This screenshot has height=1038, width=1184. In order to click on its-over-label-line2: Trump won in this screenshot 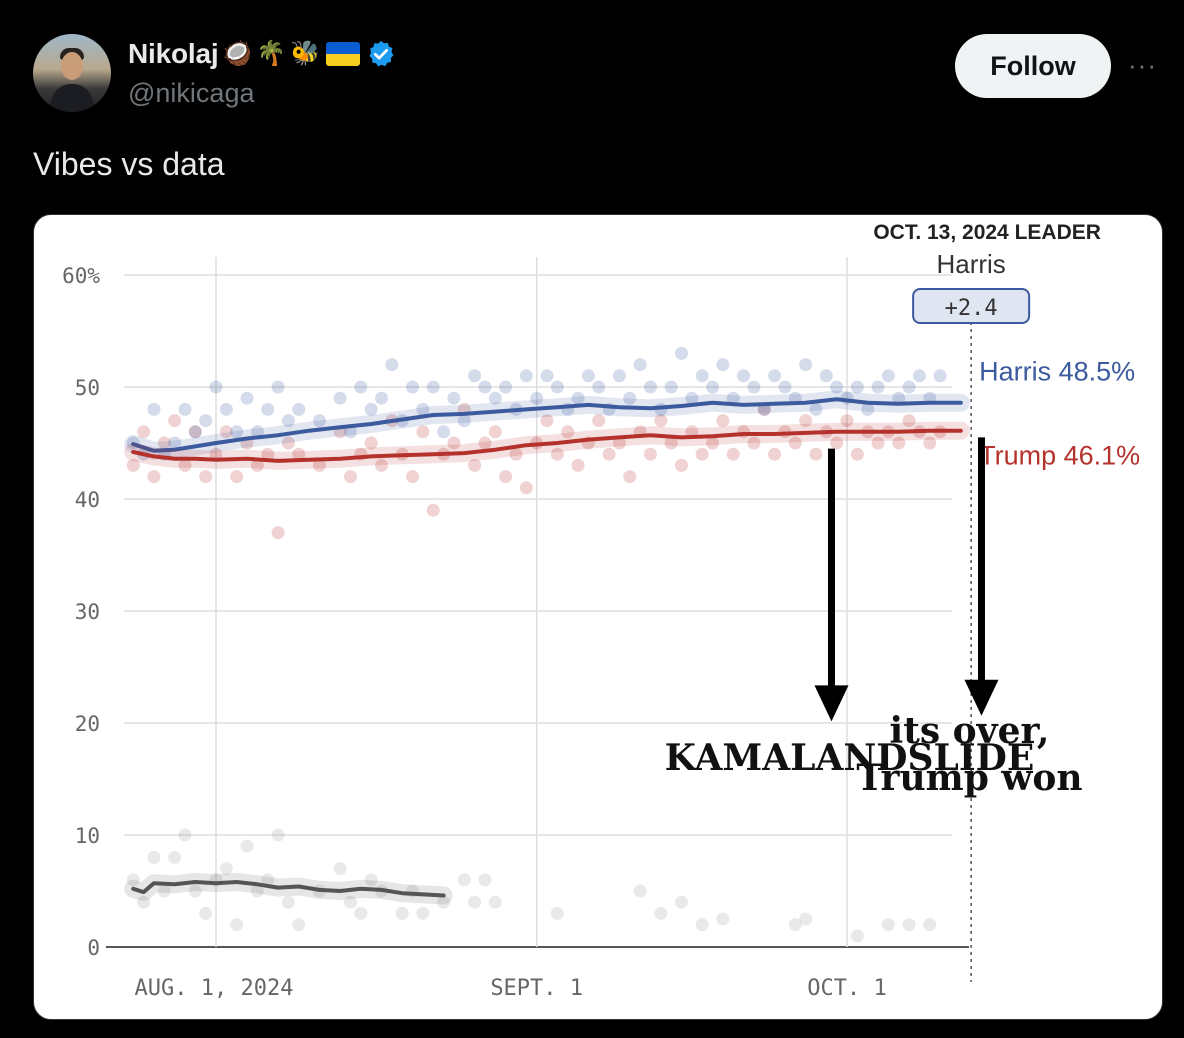, I will do `click(969, 778)`.